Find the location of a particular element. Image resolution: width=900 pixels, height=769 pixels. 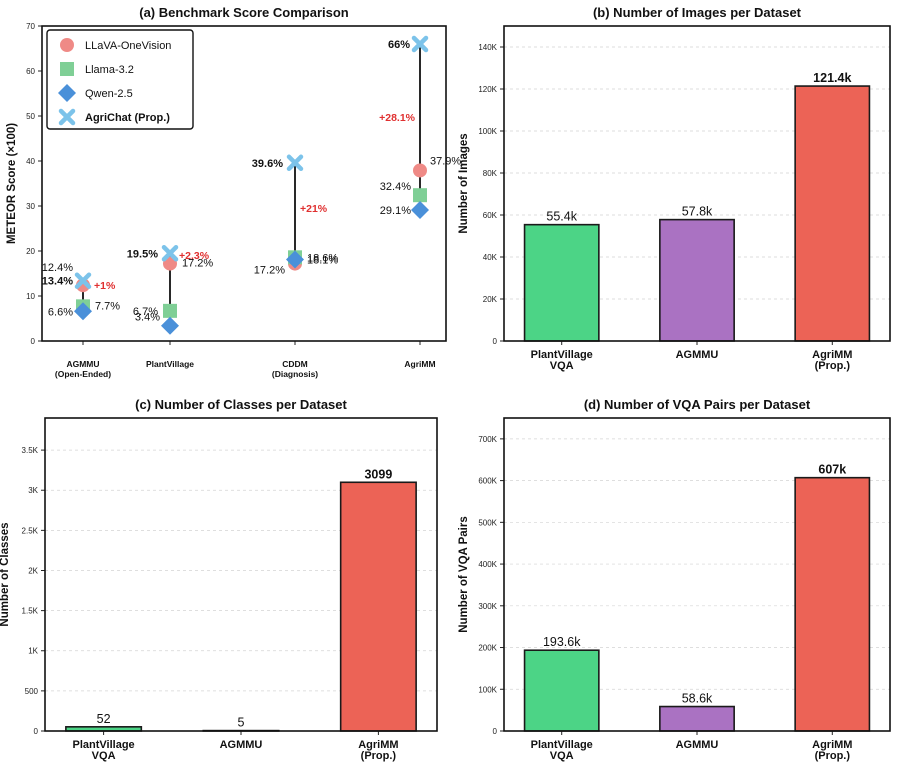

value-label: 18.6% is located at coordinates (322, 258).